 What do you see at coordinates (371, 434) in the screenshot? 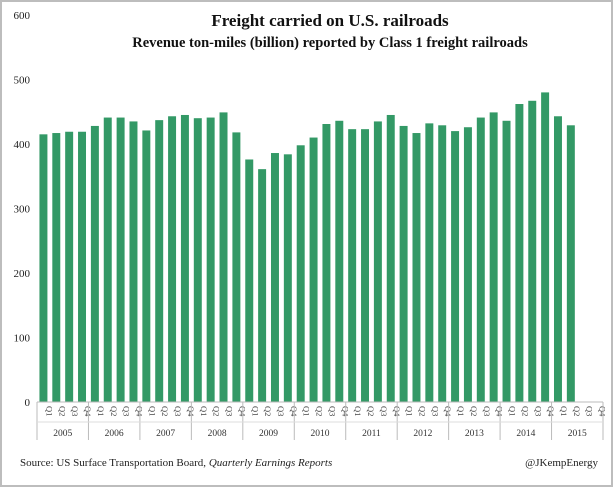
I see `year-label: 2011` at bounding box center [371, 434].